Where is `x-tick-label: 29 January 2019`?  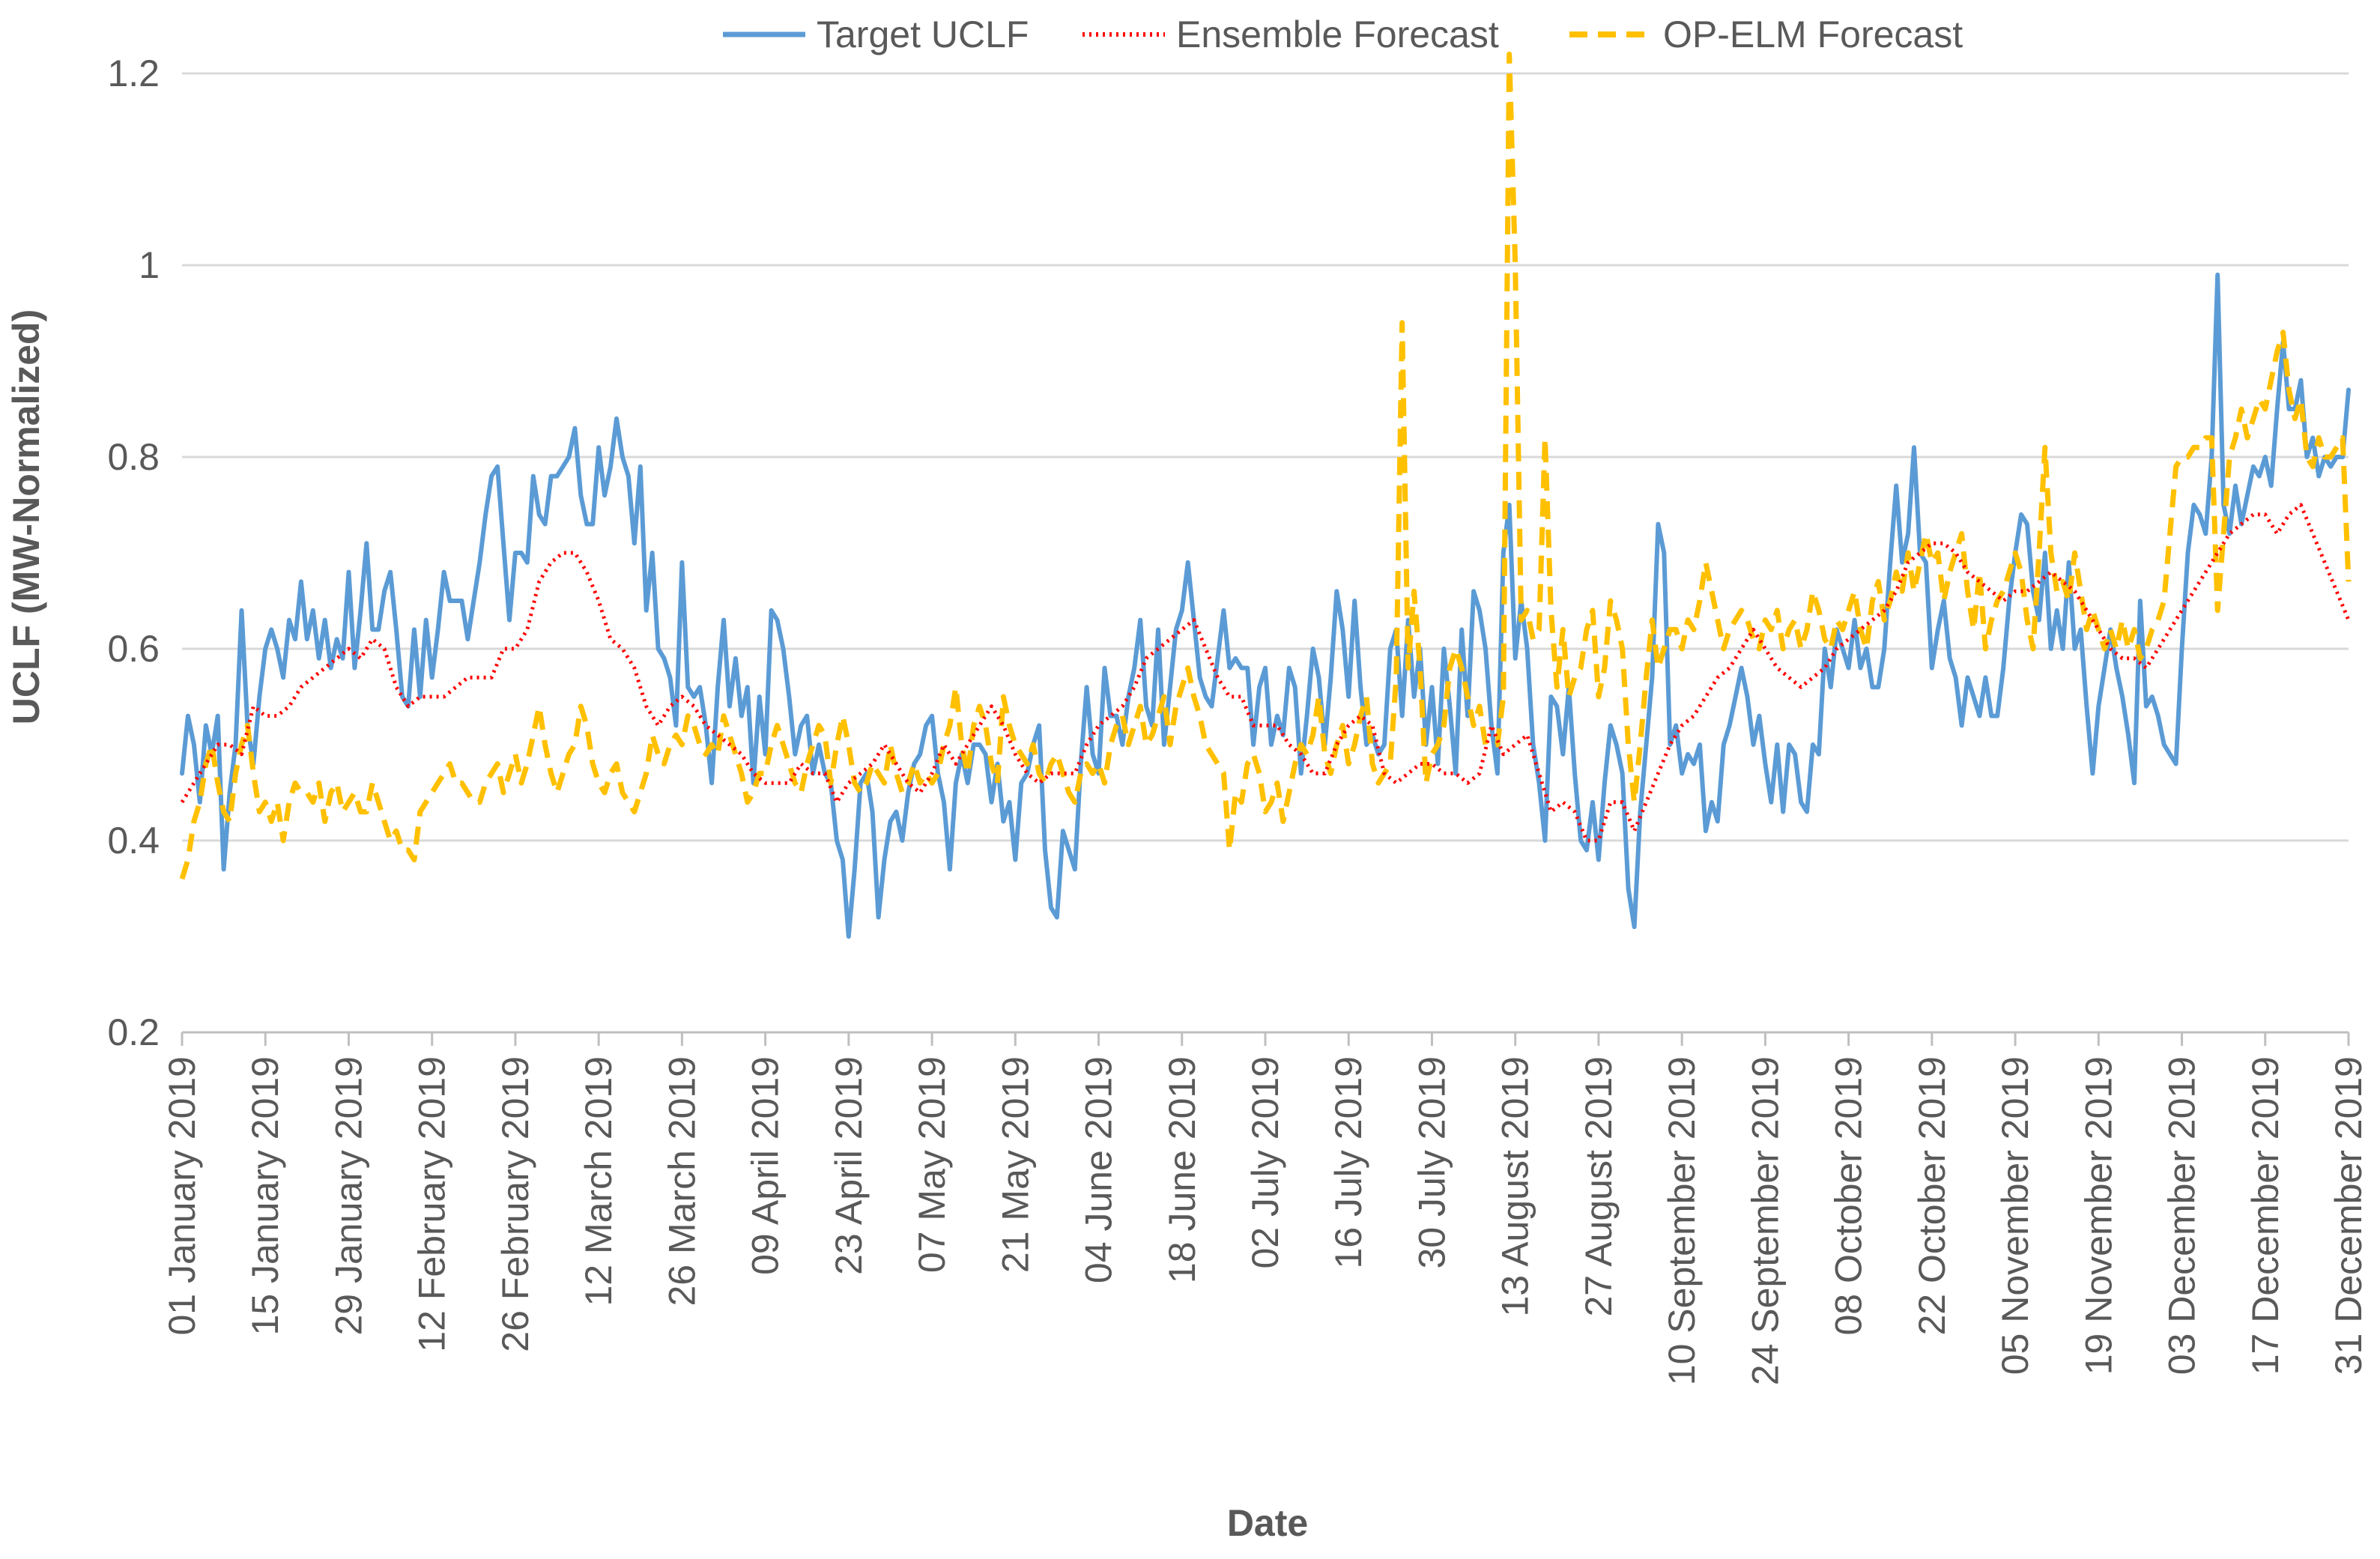 x-tick-label: 29 January 2019 is located at coordinates (348, 1196).